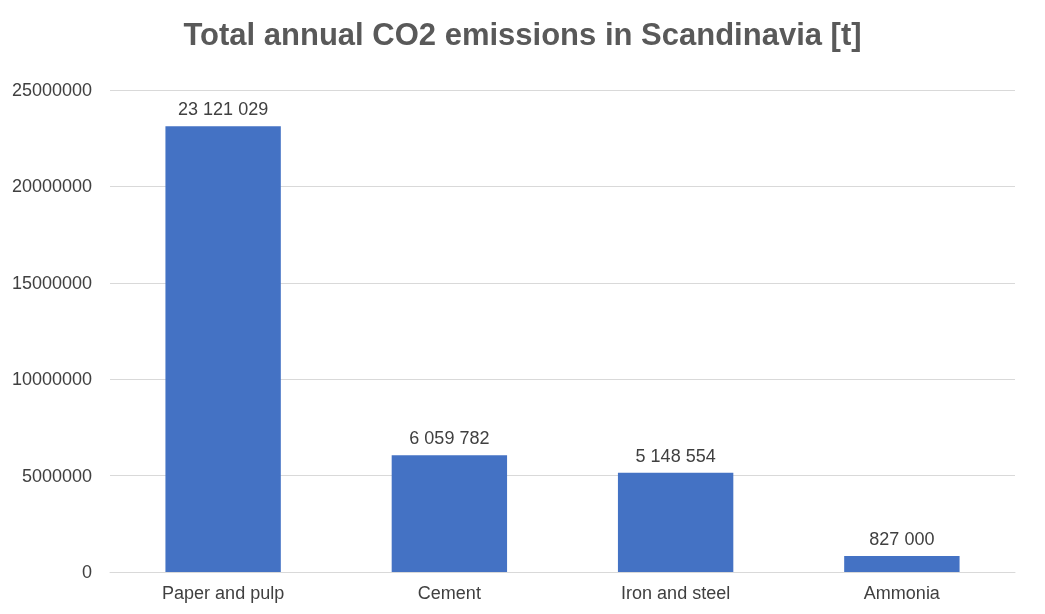 Image resolution: width=1045 pixels, height=614 pixels. I want to click on x-tick-label: Paper and pulp, so click(223, 593).